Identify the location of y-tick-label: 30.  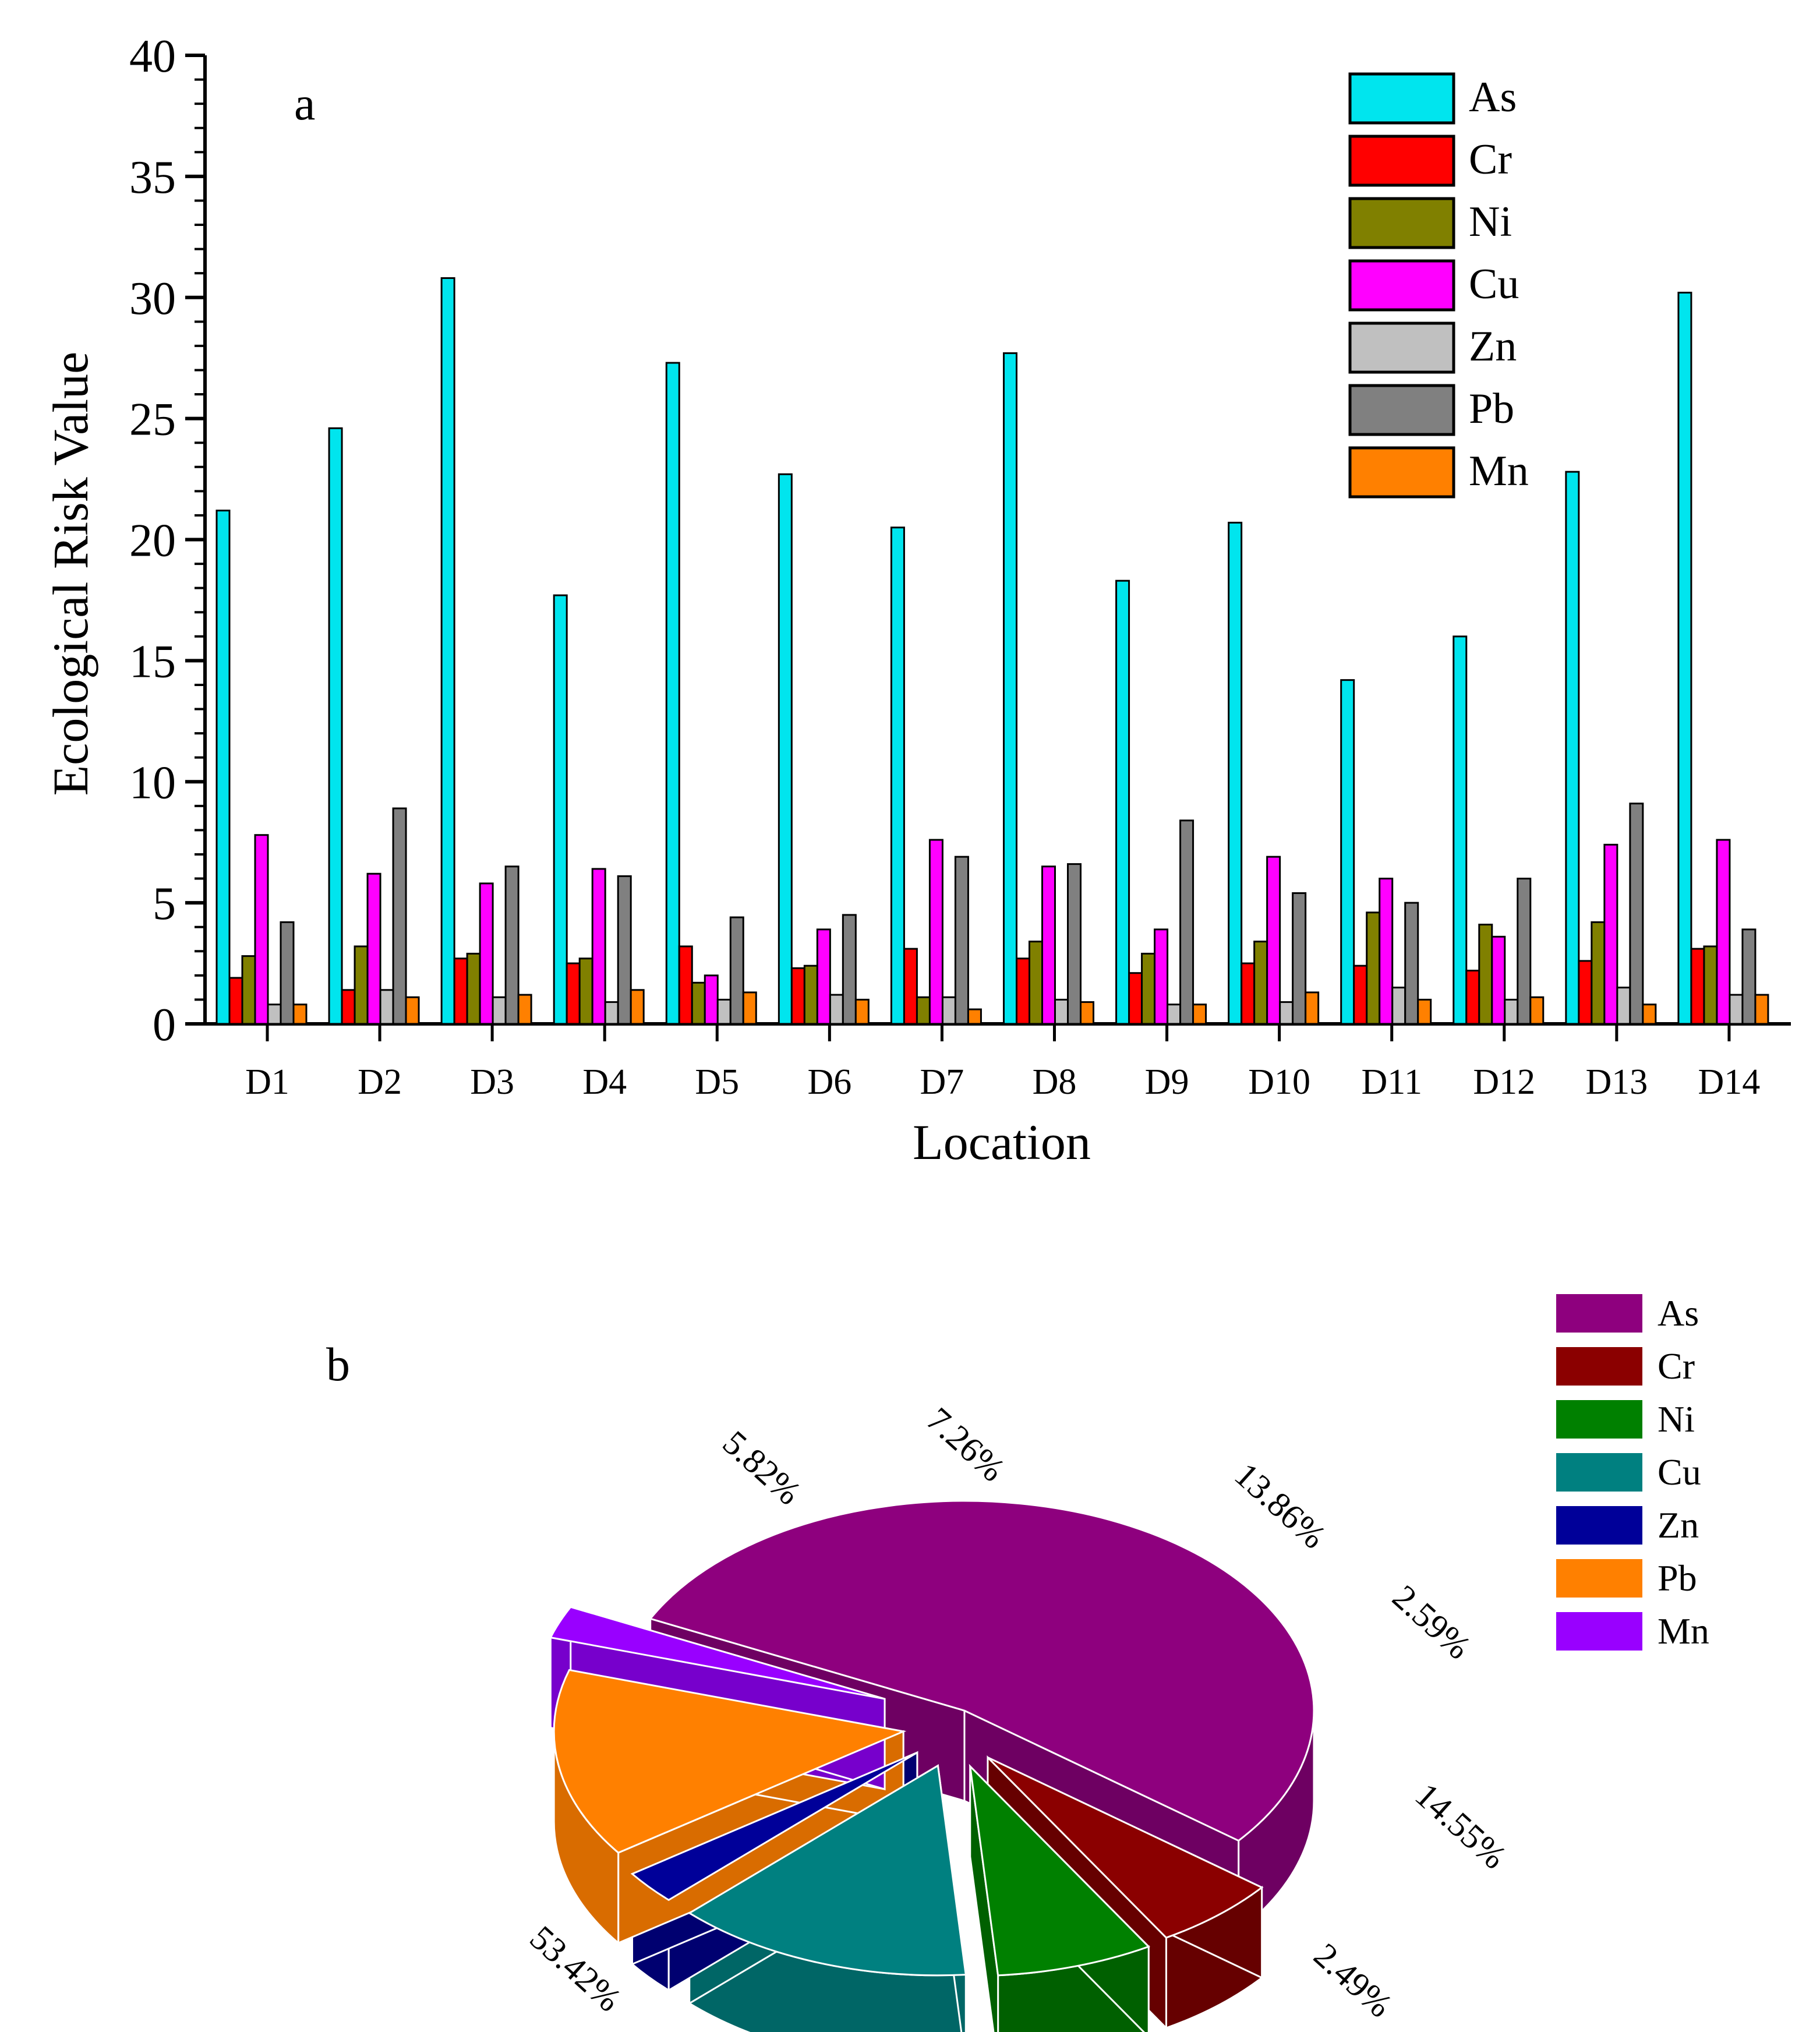
(152, 298).